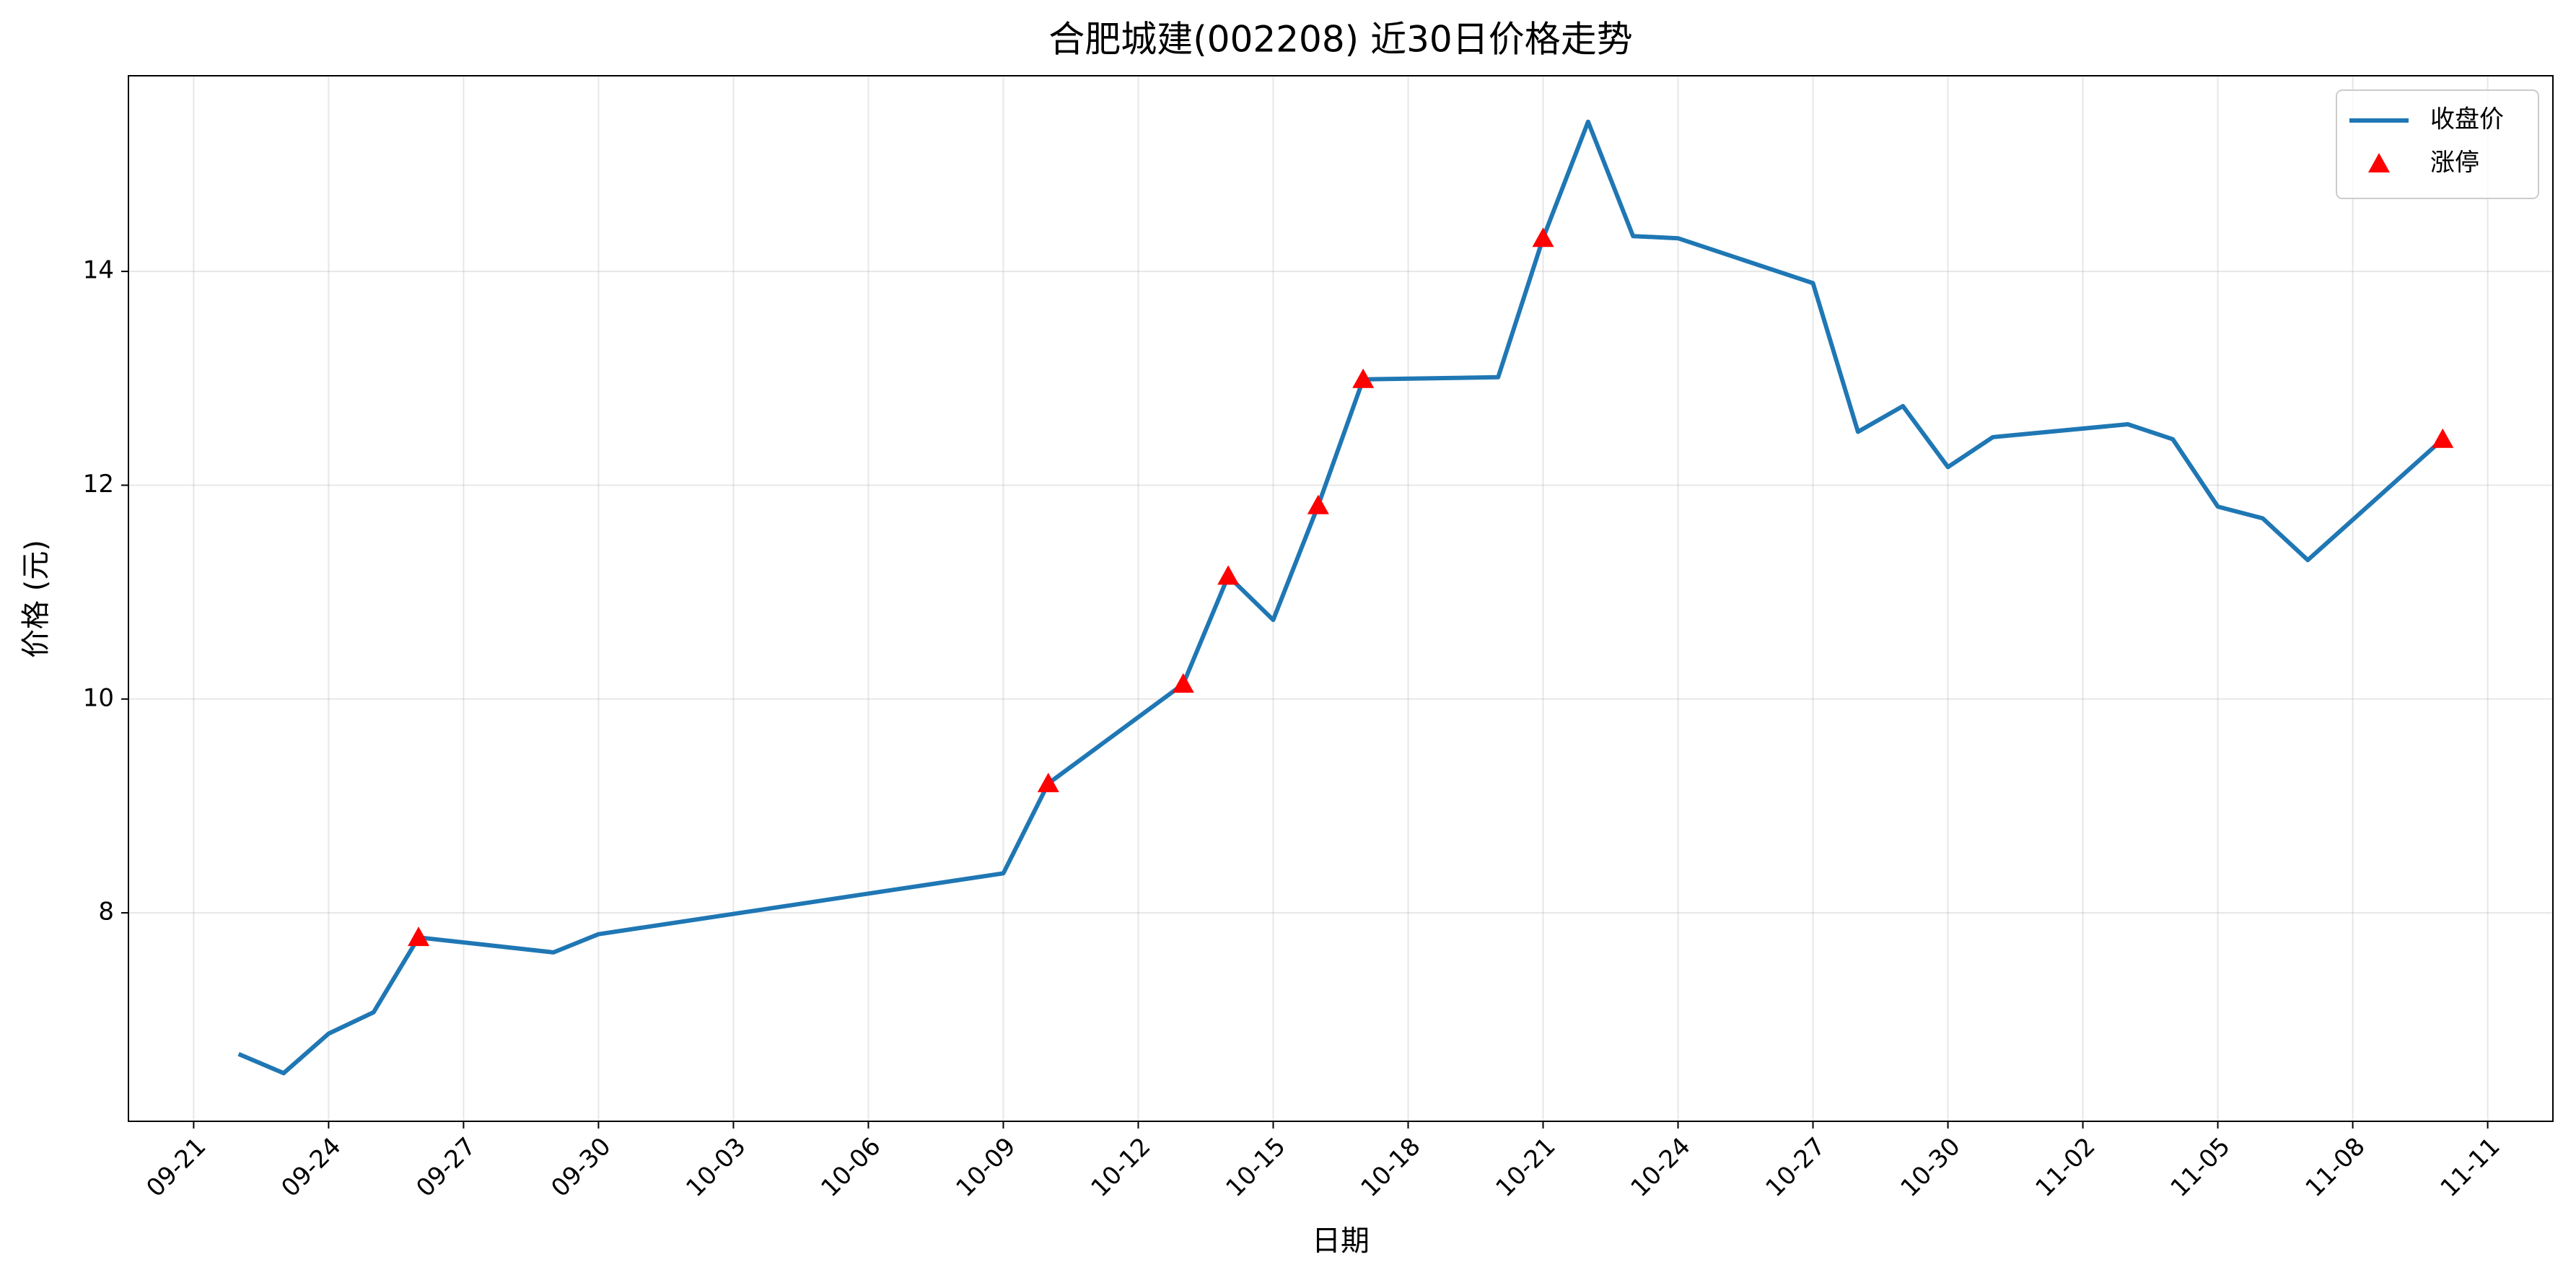 This screenshot has height=1275, width=2576. I want to click on y-tick-label: 10, so click(99, 698).